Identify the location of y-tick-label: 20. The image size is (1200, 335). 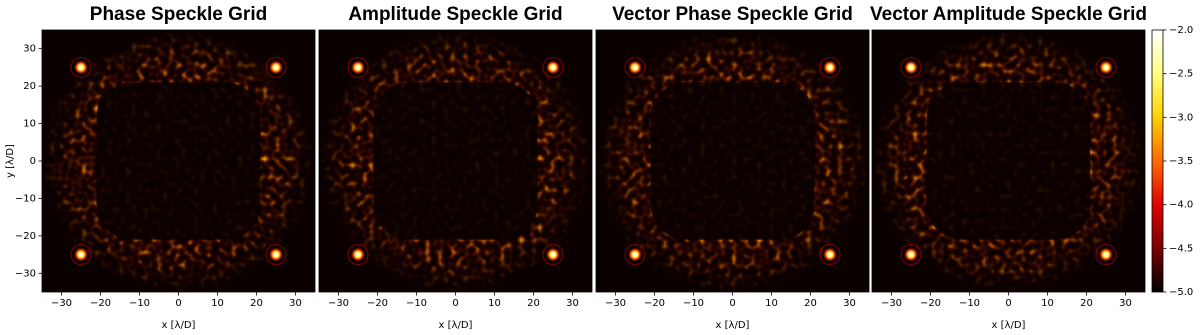
(29, 86).